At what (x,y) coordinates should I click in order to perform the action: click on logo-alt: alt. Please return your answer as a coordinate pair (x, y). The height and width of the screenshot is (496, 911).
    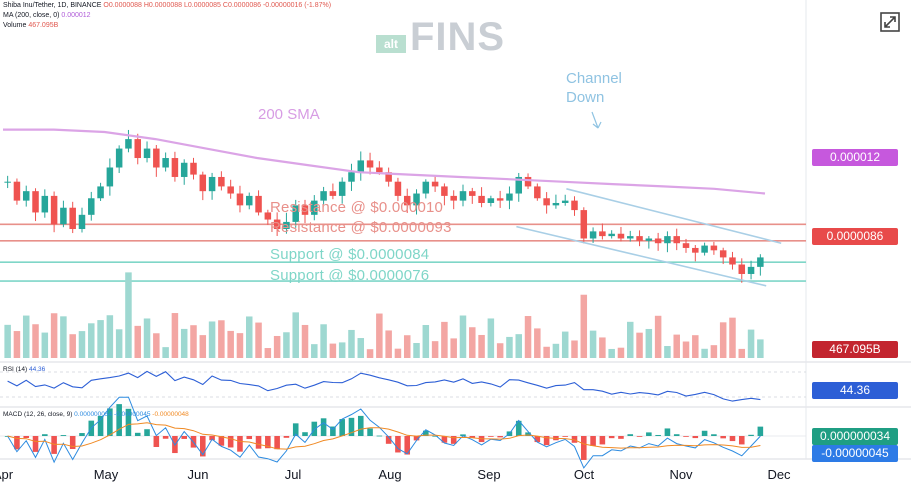
    Looking at the image, I should click on (391, 44).